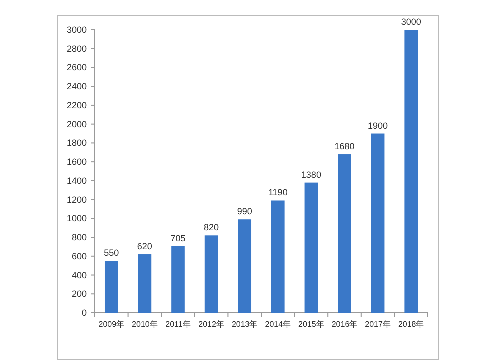 Image resolution: width=500 pixels, height=362 pixels. Describe the element at coordinates (79, 256) in the screenshot. I see `y-tick-label: 600` at that location.